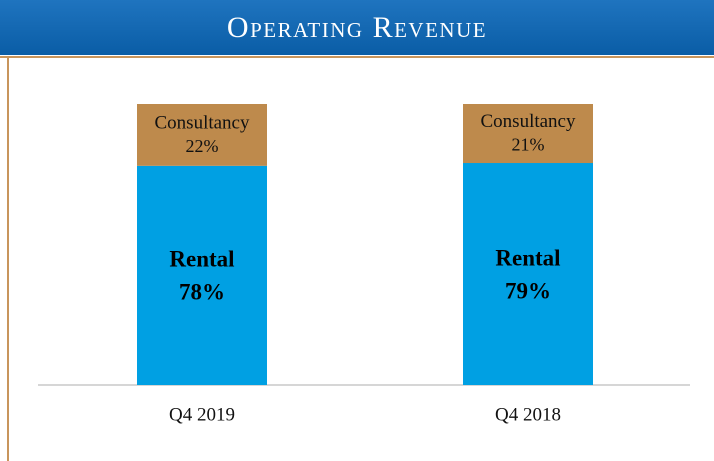  Describe the element at coordinates (202, 414) in the screenshot. I see `x-tick-label: Q4 2019` at that location.